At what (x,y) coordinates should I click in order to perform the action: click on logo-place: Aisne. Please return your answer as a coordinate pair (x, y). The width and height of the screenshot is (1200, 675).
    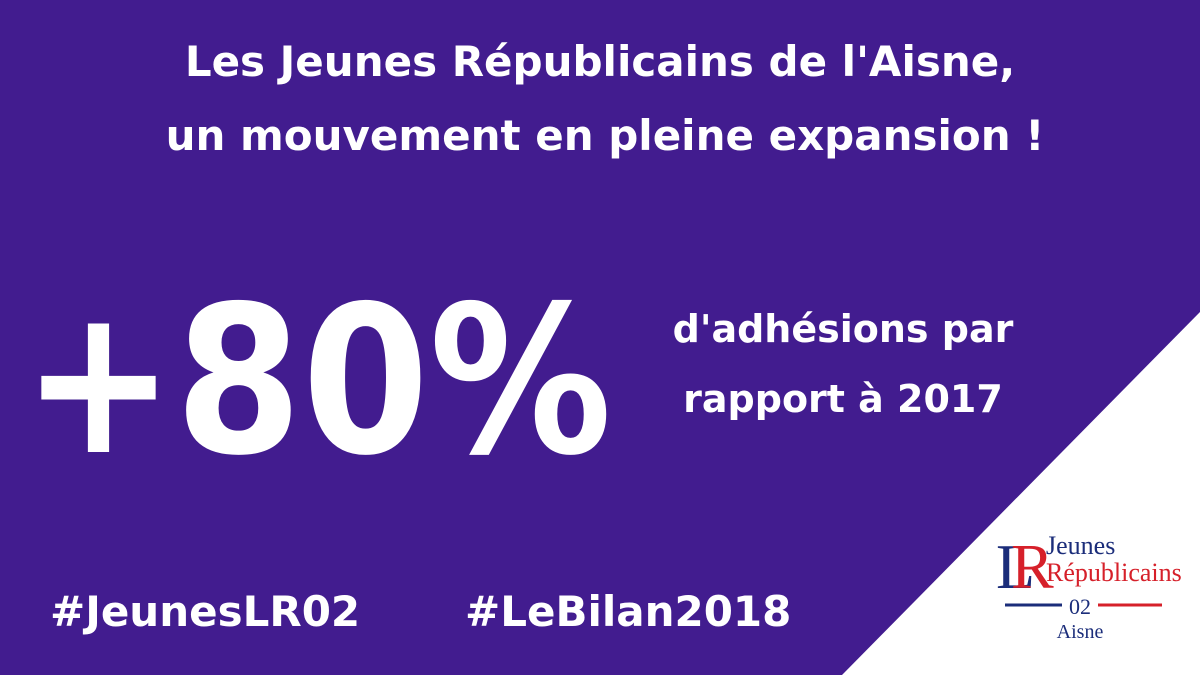
    Looking at the image, I should click on (1080, 632).